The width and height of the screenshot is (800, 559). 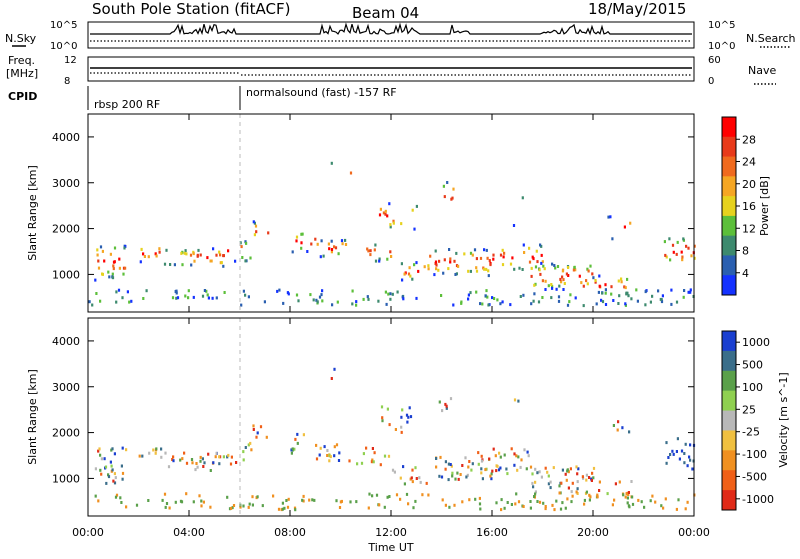 What do you see at coordinates (729, 420) in the screenshot?
I see `velocity-colorbar-frame` at bounding box center [729, 420].